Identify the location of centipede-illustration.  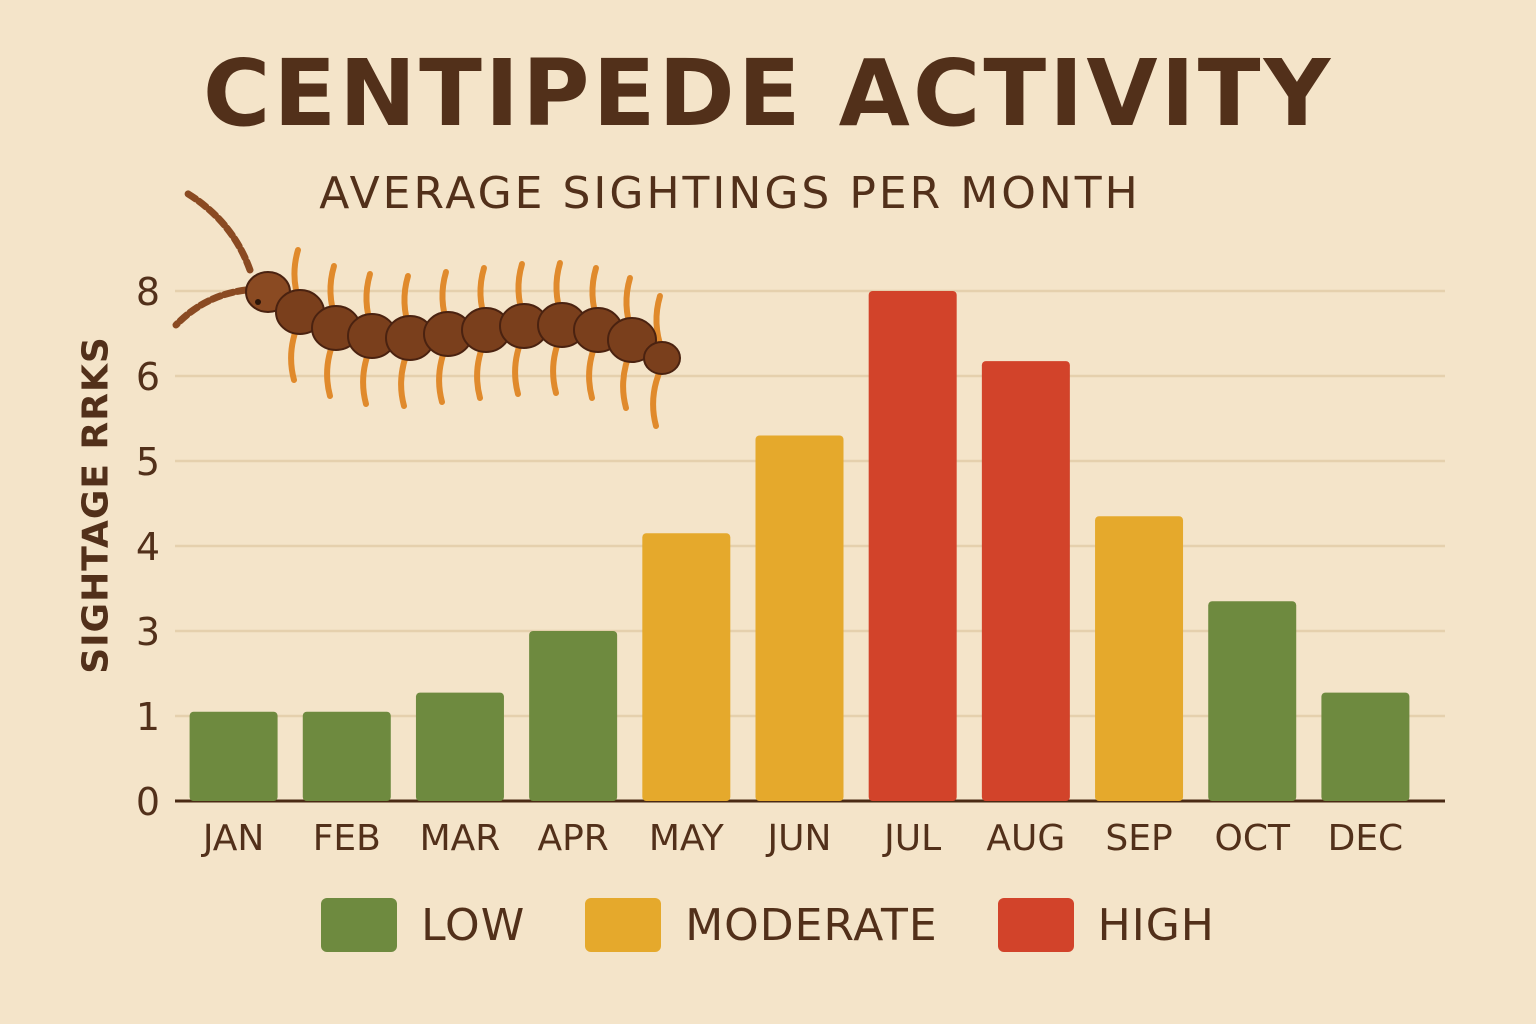
(426, 308).